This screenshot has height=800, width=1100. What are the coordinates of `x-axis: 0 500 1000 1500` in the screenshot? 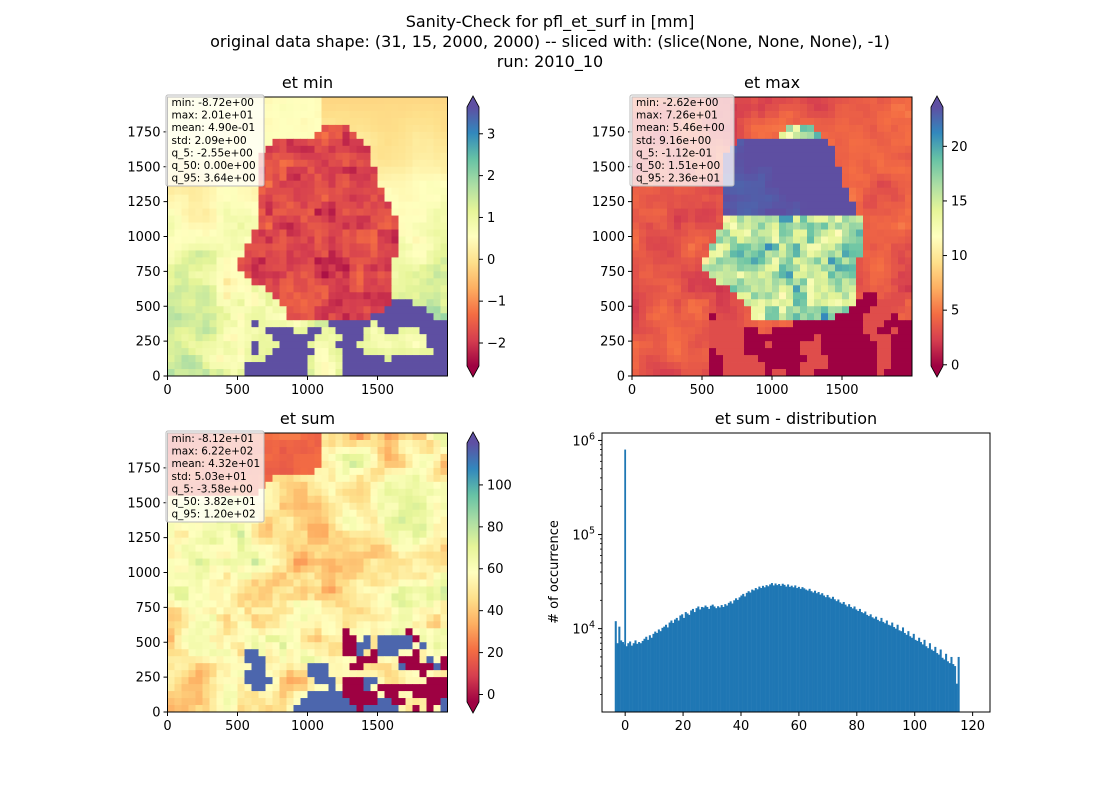 It's located at (278, 387).